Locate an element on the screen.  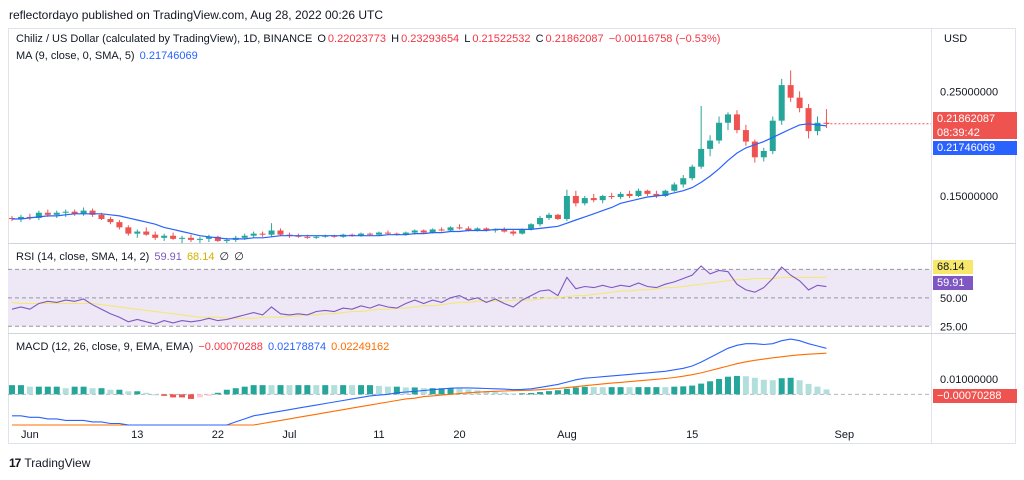
ohlc-o-label: O is located at coordinates (321, 39).